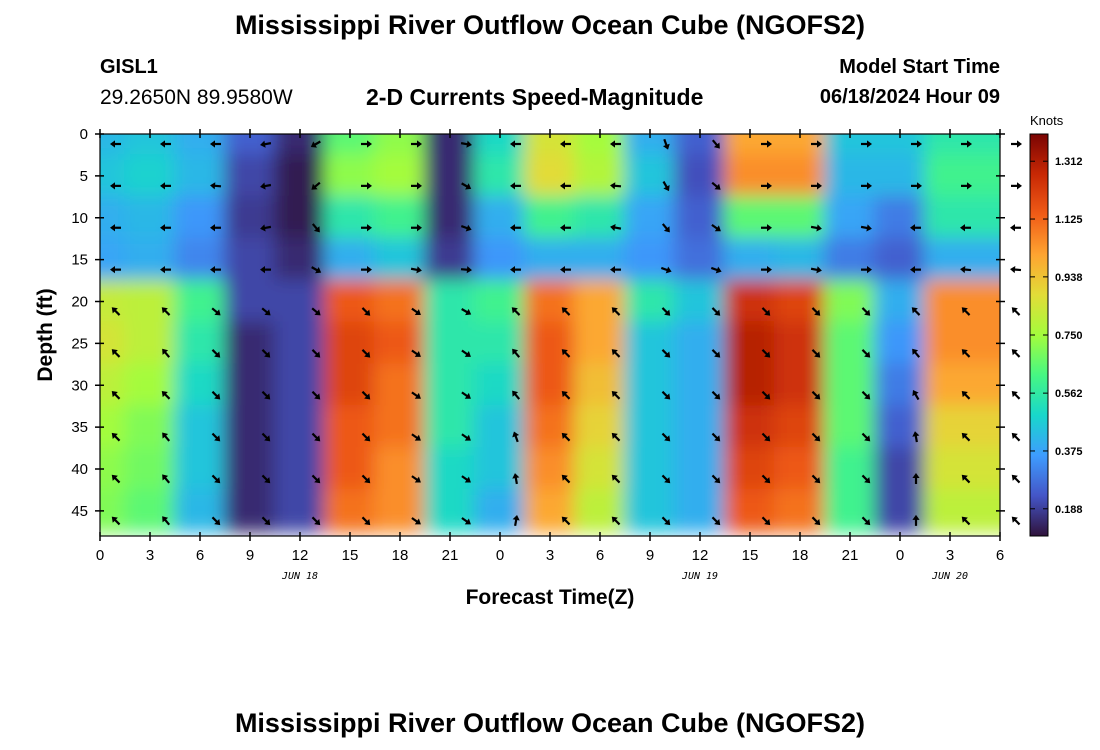 This screenshot has height=750, width=1100. What do you see at coordinates (200, 555) in the screenshot?
I see `x-tick-label: 6` at bounding box center [200, 555].